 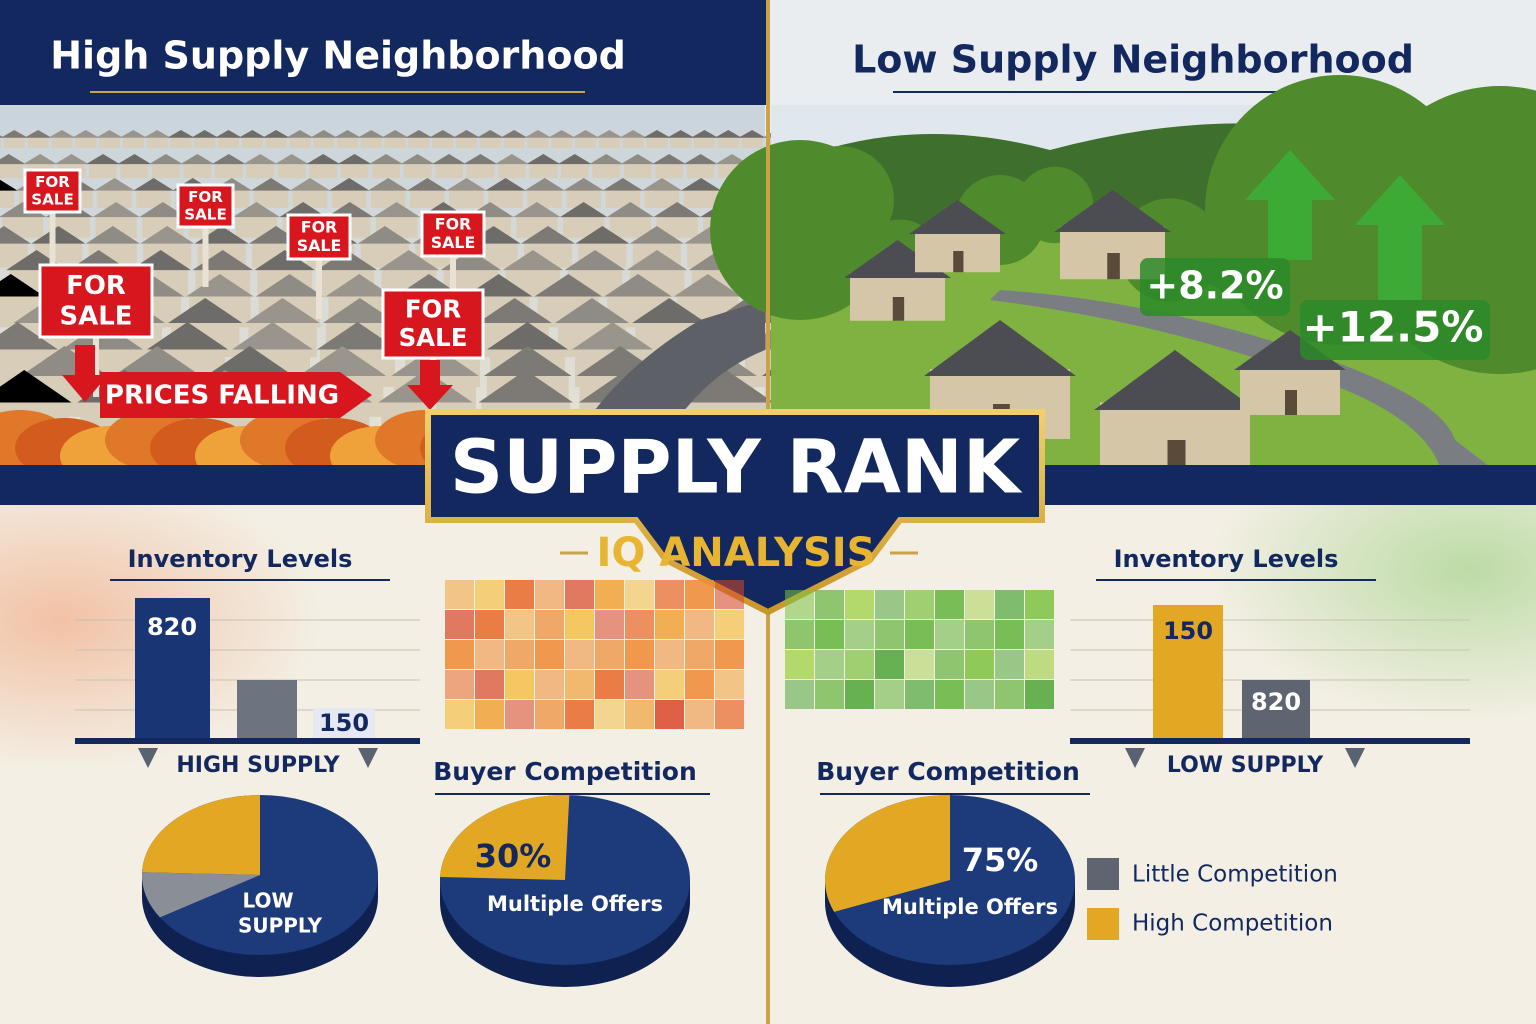 What do you see at coordinates (368, 758) in the screenshot?
I see `caption-mark` at bounding box center [368, 758].